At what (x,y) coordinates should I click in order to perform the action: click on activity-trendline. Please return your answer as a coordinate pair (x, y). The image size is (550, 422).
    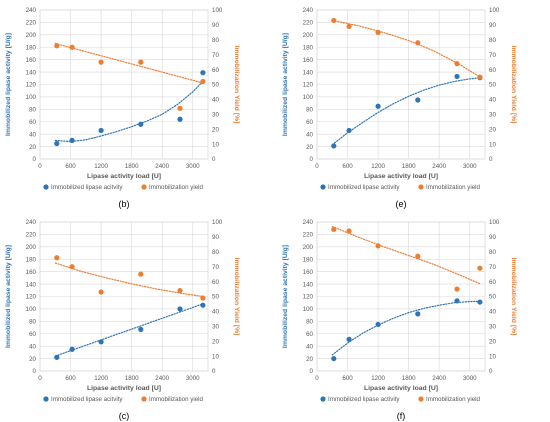
    Looking at the image, I should click on (406, 111).